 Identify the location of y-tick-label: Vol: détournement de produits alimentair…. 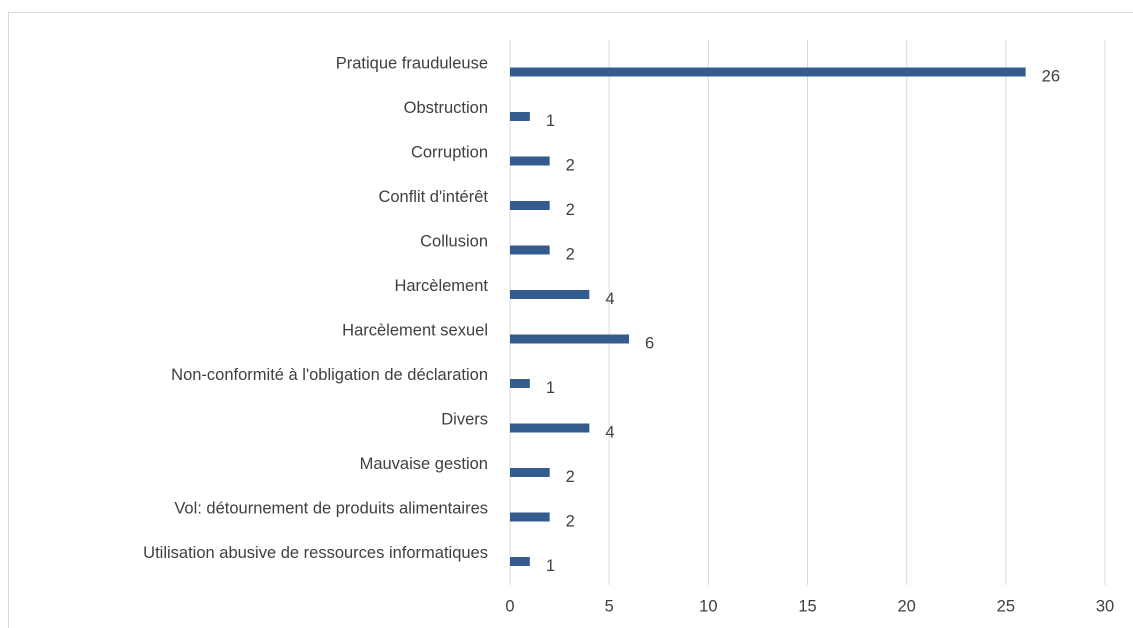
(331, 508).